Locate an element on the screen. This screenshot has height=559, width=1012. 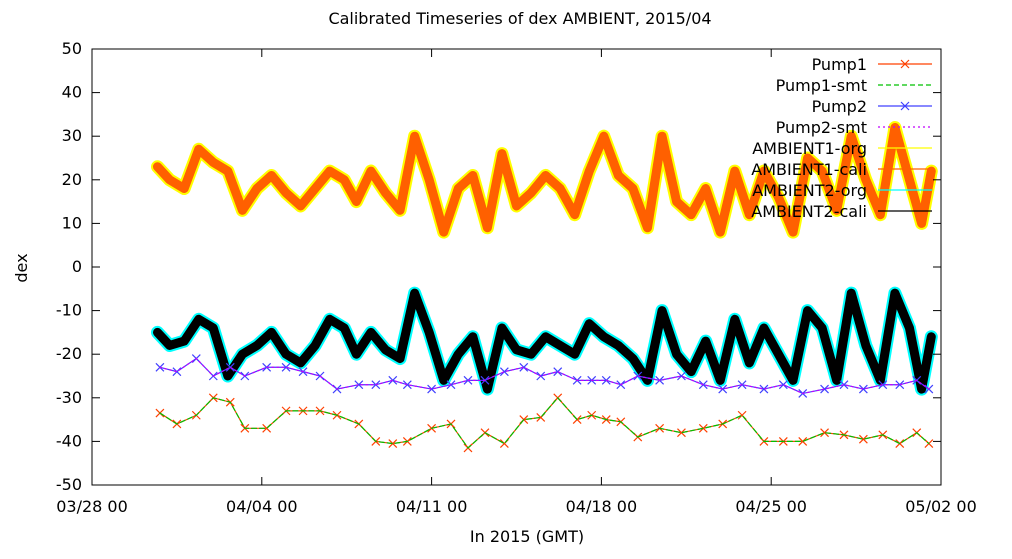
series-pump2-smt is located at coordinates (544, 376).